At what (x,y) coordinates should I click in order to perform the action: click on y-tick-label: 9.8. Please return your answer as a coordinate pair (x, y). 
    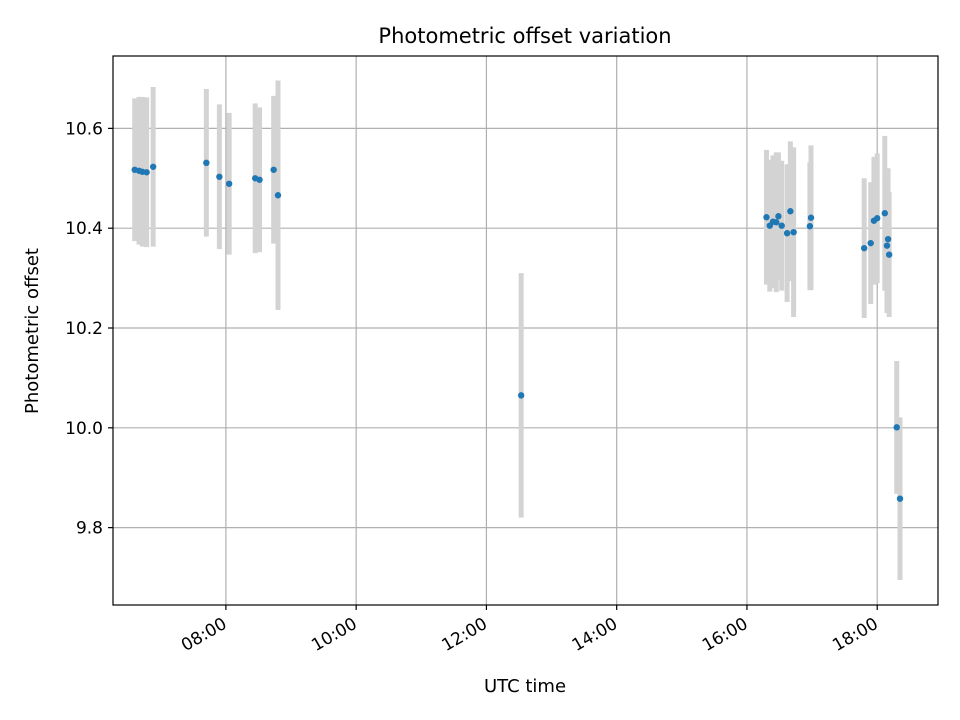
    Looking at the image, I should click on (89, 529).